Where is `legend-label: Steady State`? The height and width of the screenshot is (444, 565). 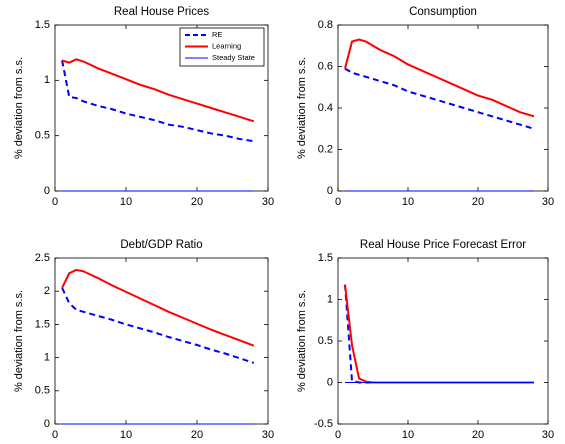 legend-label: Steady State is located at coordinates (233, 57).